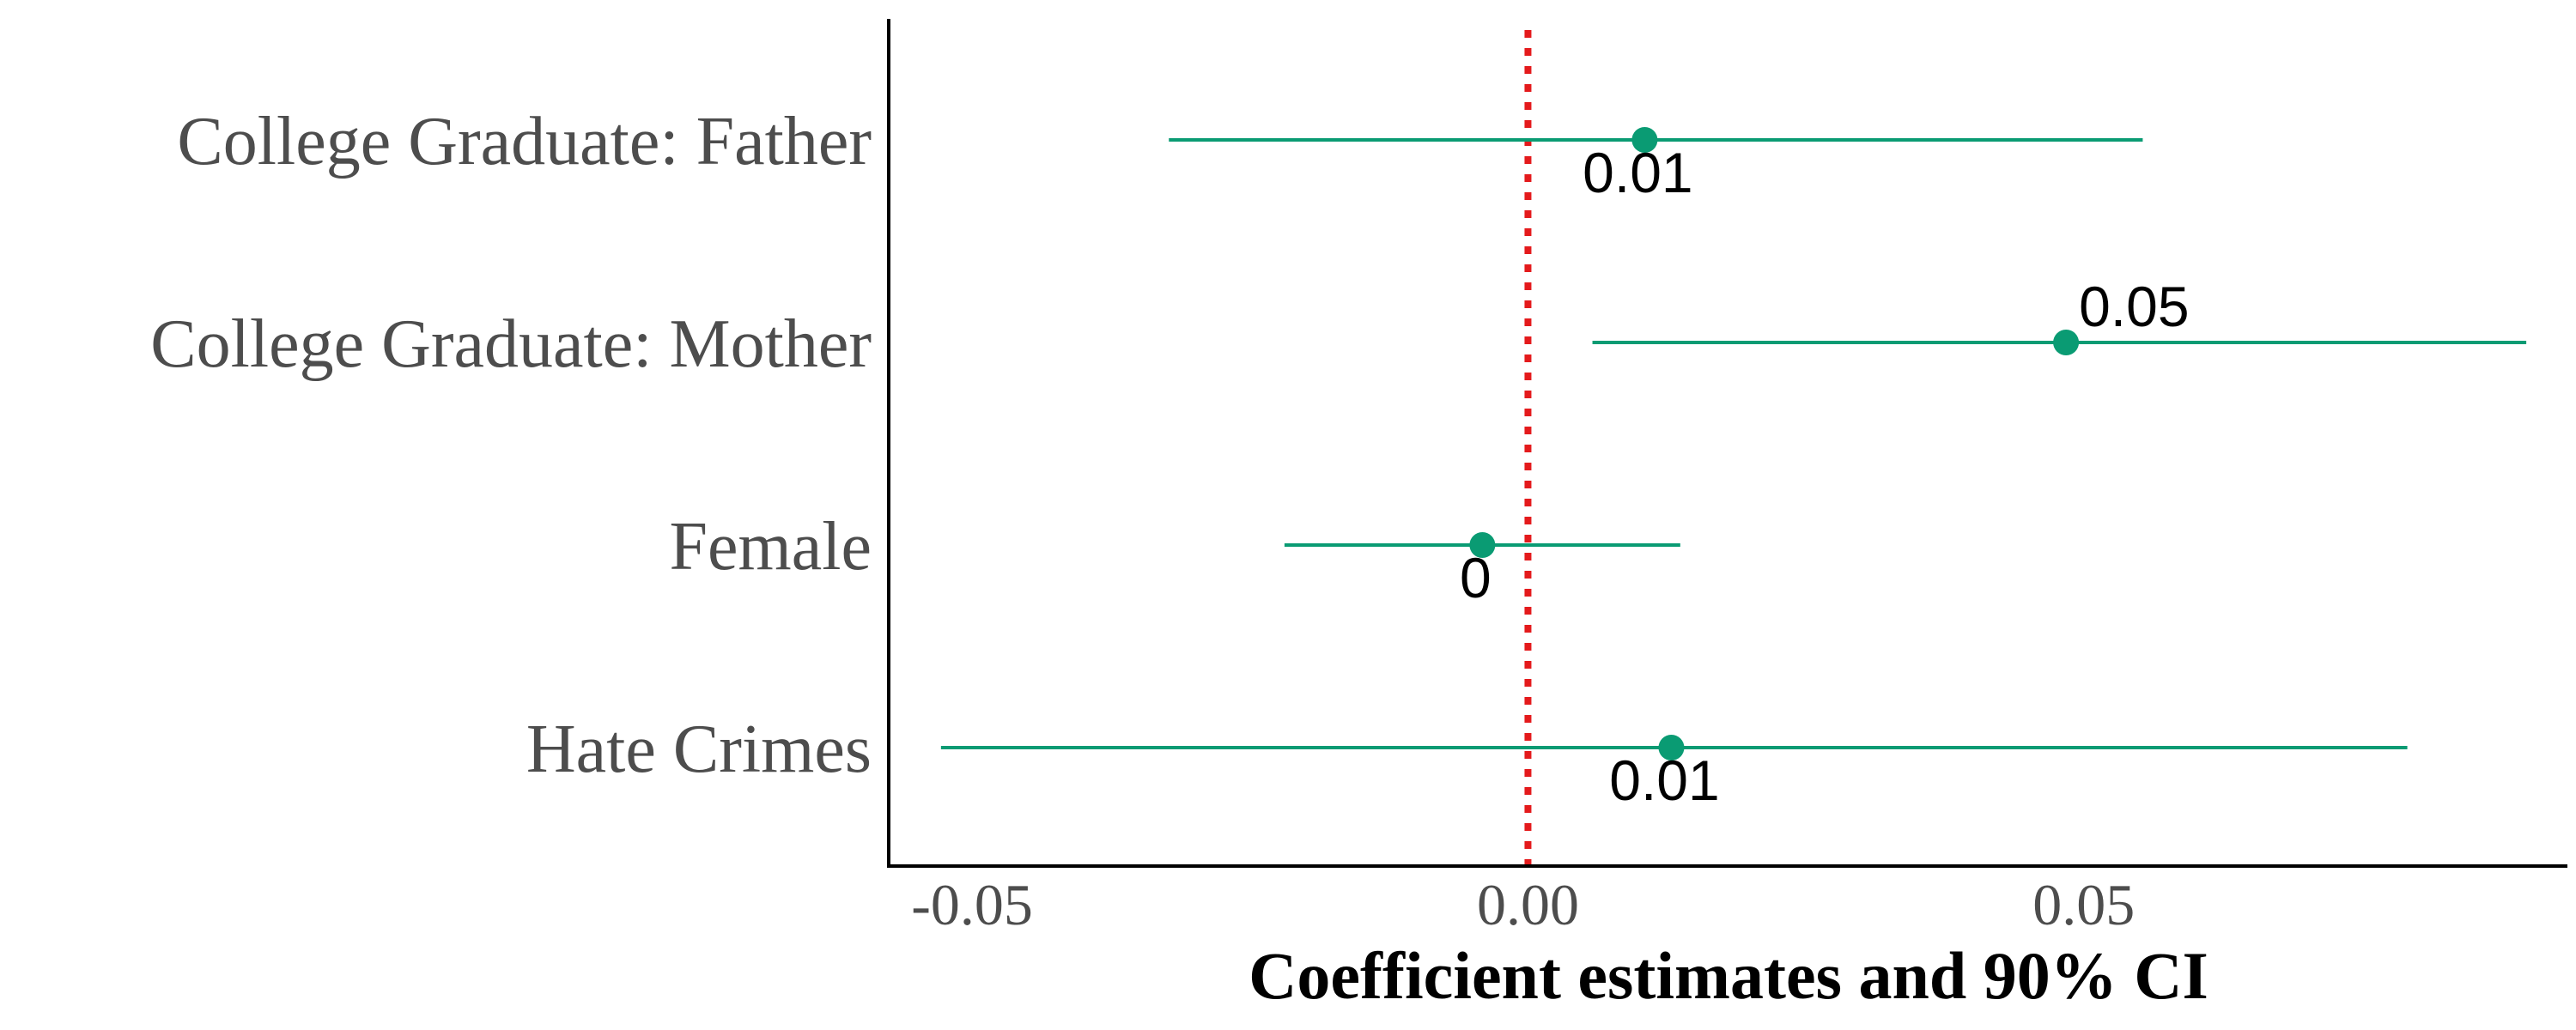  Describe the element at coordinates (1729, 975) in the screenshot. I see `x-axis-title: Coefficient estimates and 90% CI` at that location.